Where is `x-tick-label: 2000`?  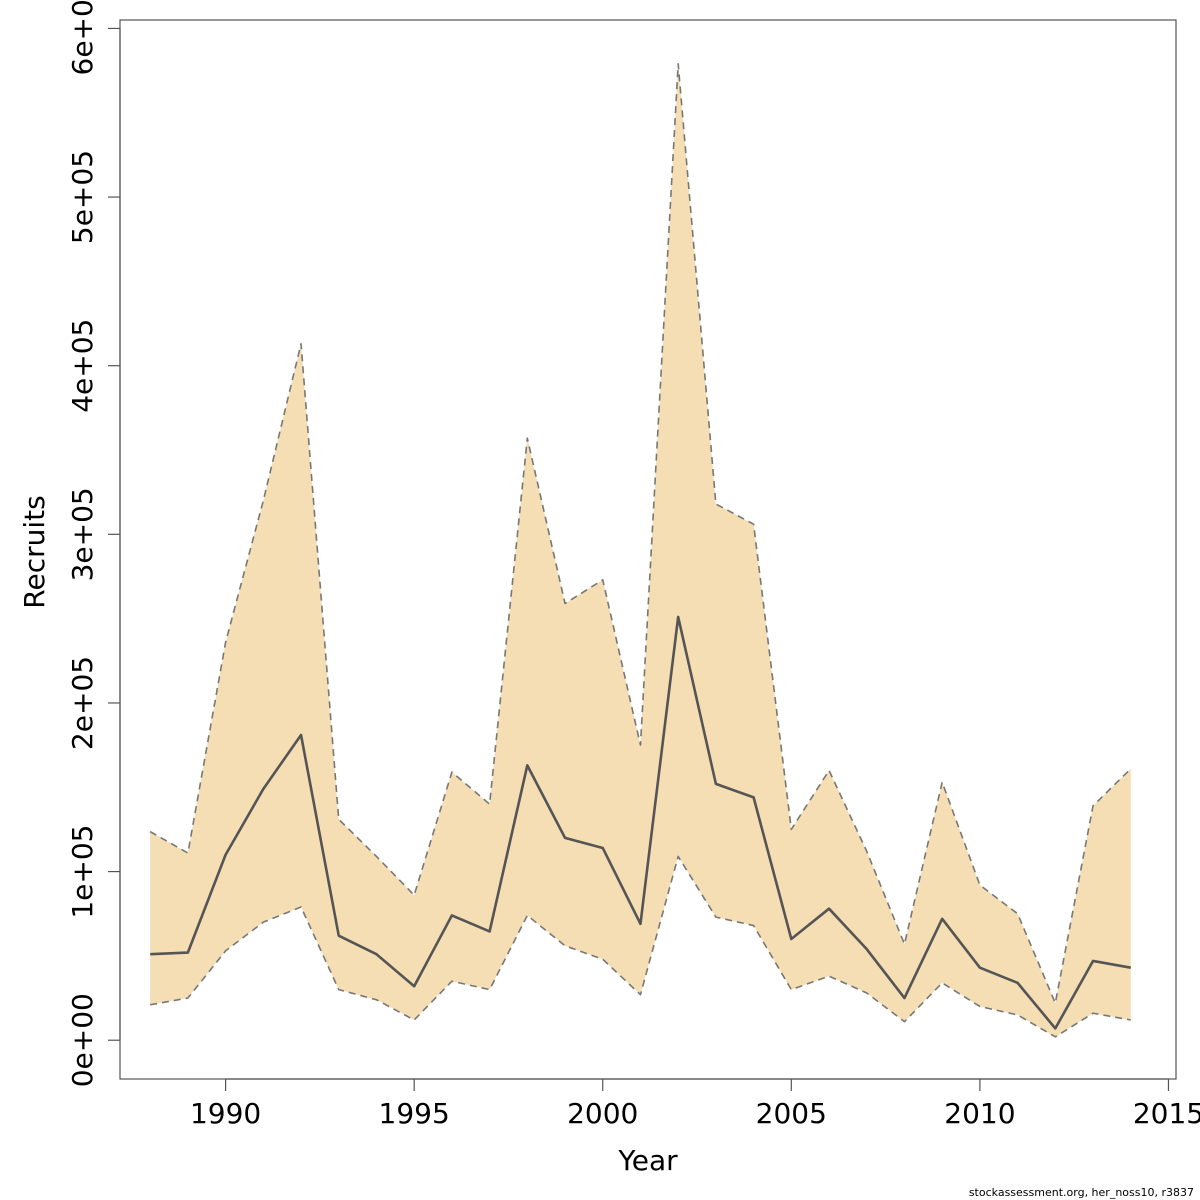 x-tick-label: 2000 is located at coordinates (602, 1113).